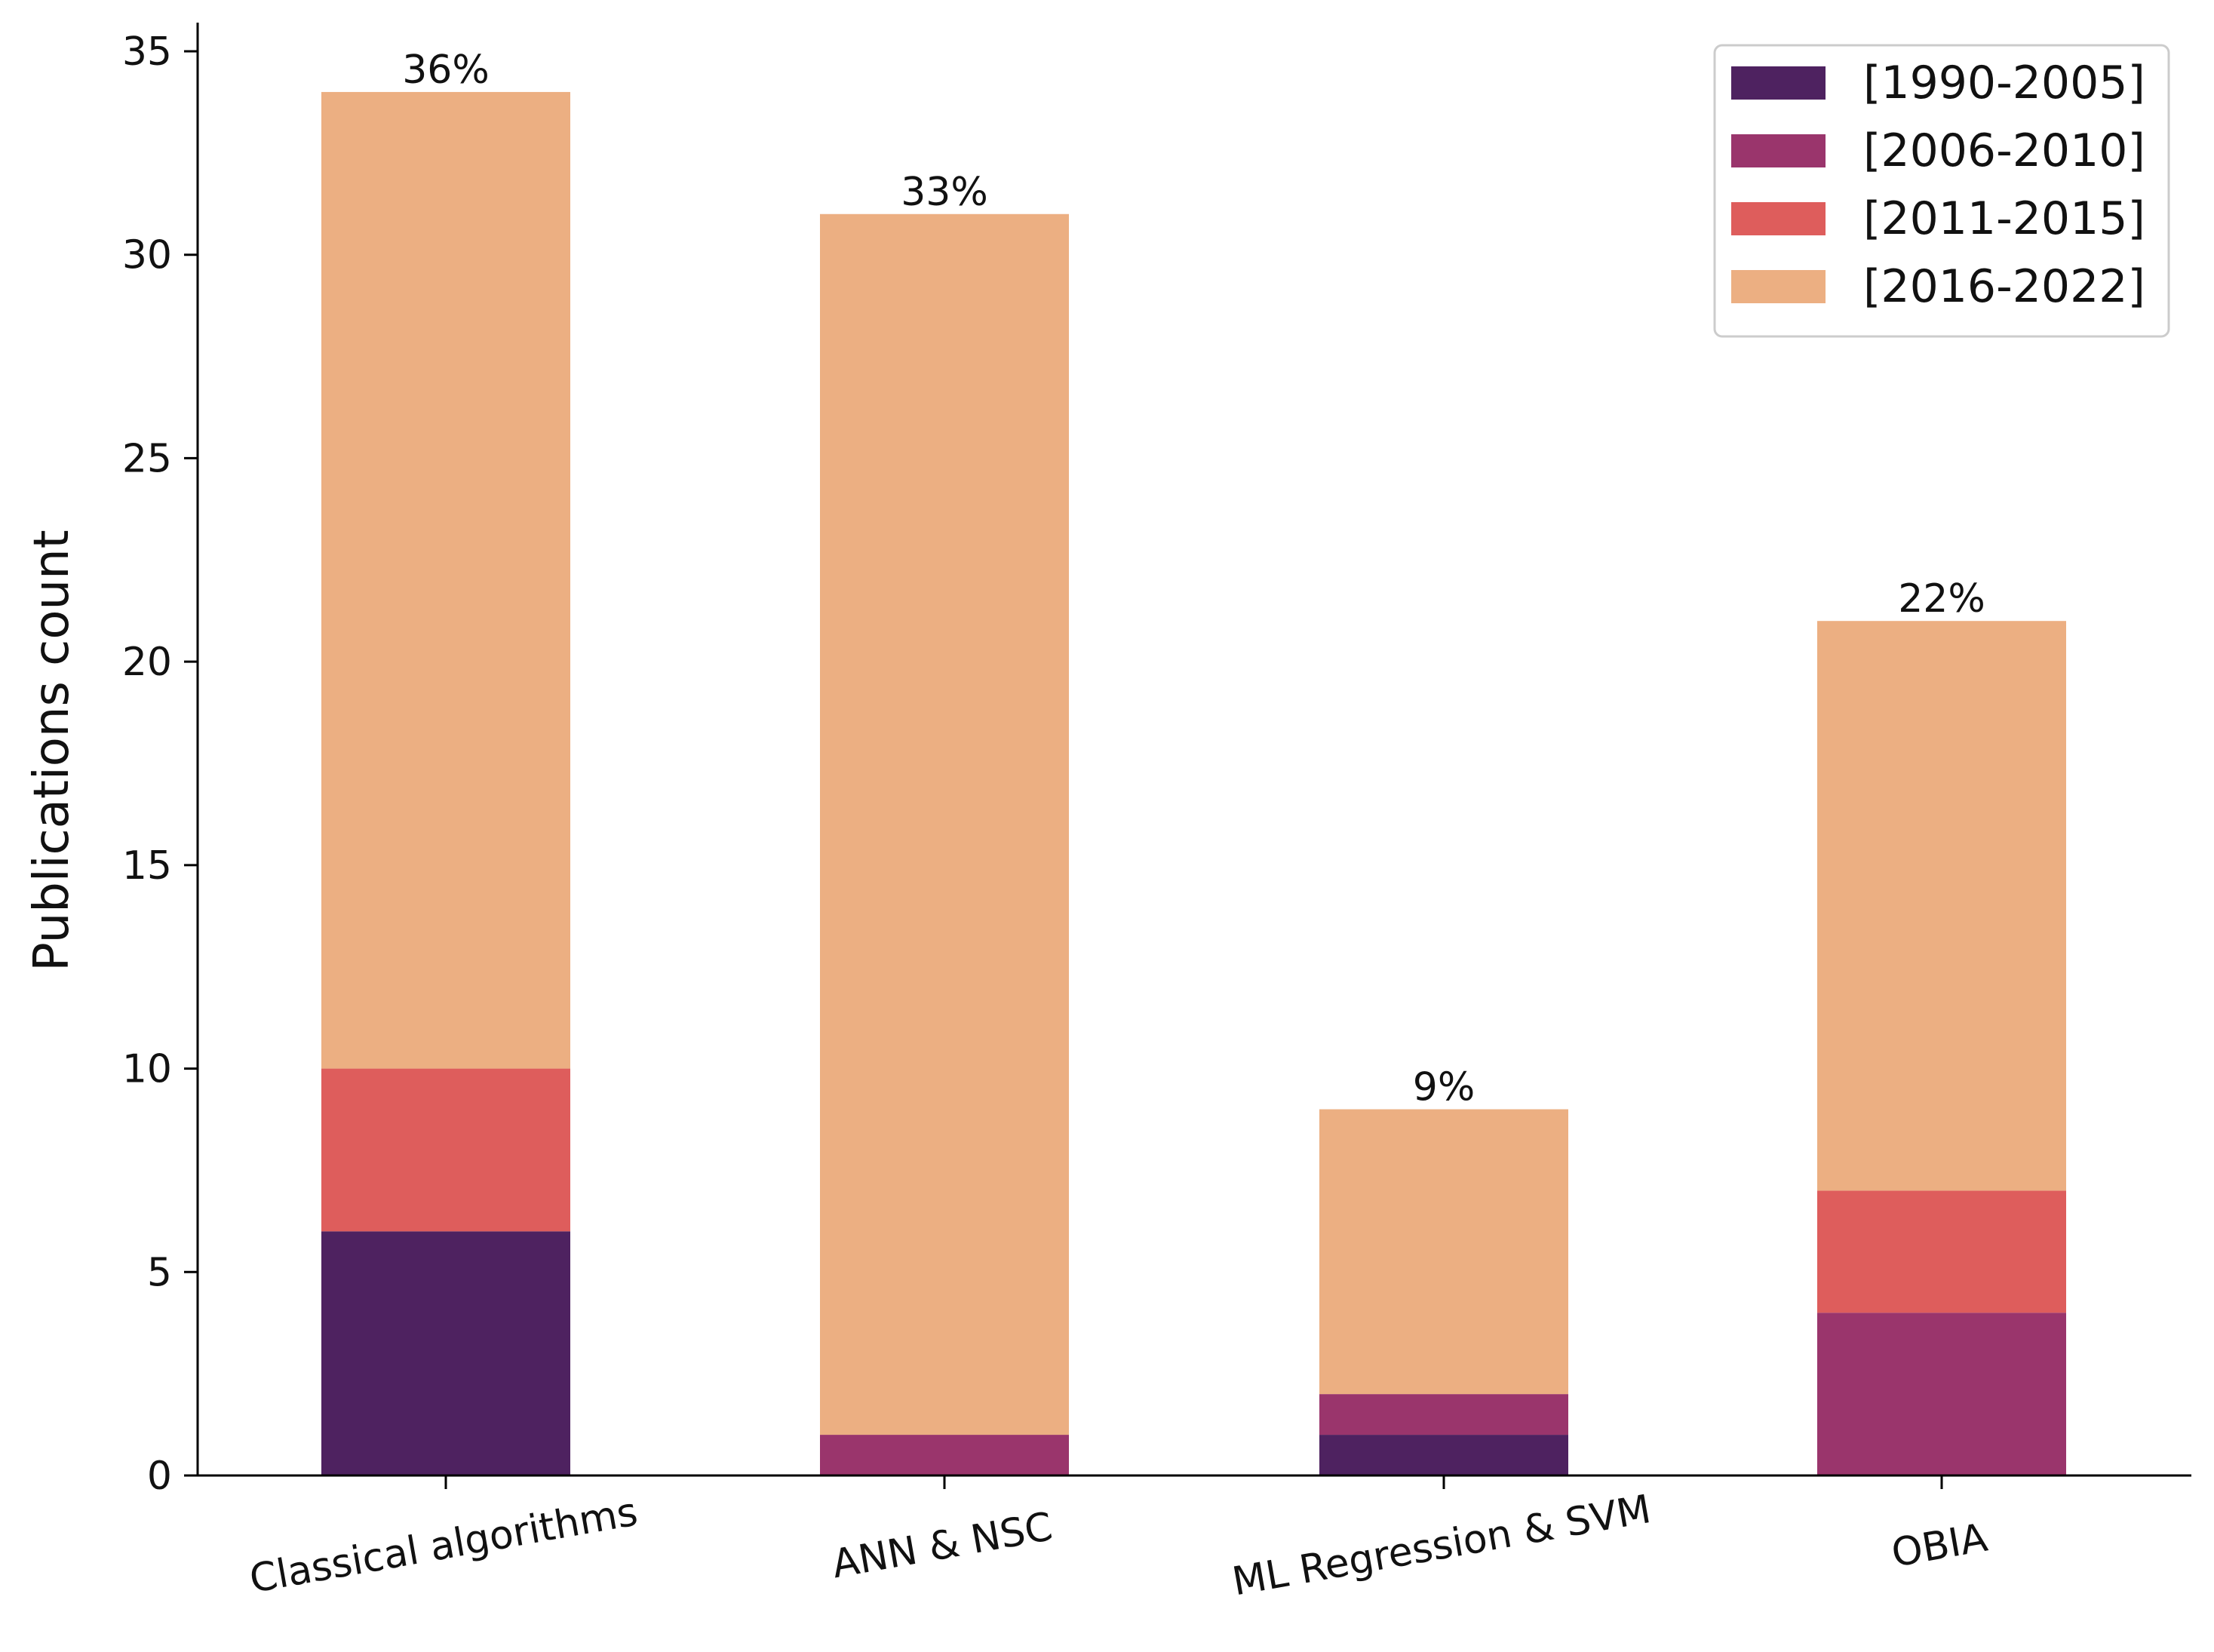 The height and width of the screenshot is (1652, 2214). Describe the element at coordinates (147, 1069) in the screenshot. I see `y-tick-label: 10` at that location.